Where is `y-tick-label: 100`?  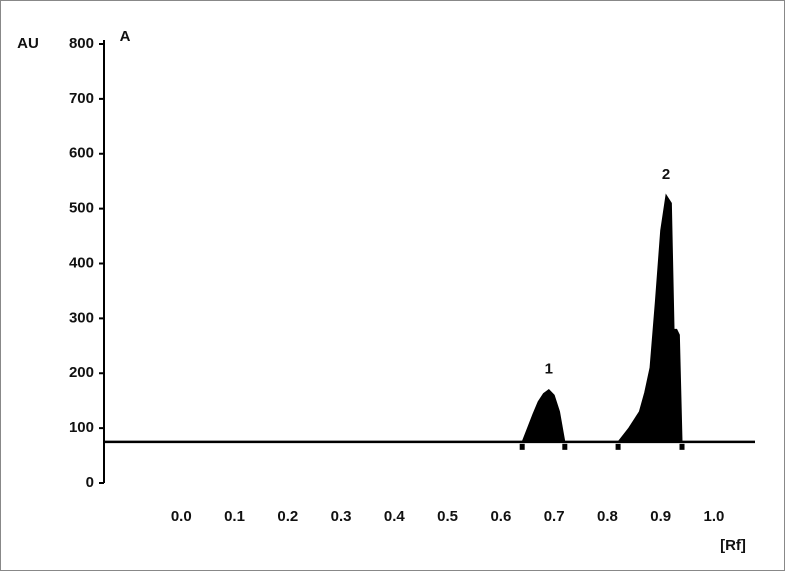 y-tick-label: 100 is located at coordinates (81, 427).